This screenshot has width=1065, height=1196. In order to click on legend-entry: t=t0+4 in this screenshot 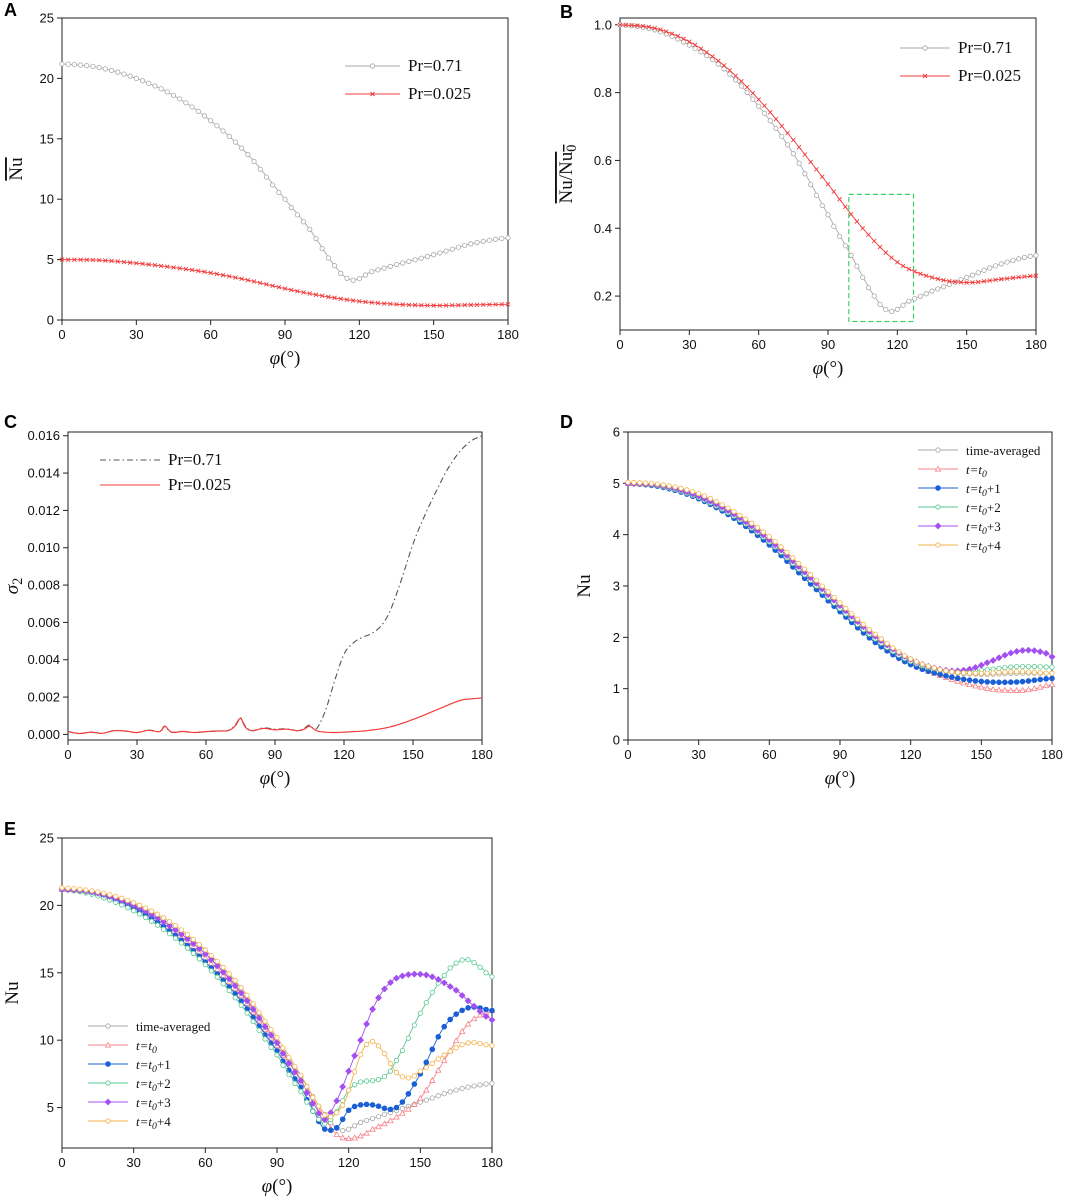, I will do `click(153, 1123)`.